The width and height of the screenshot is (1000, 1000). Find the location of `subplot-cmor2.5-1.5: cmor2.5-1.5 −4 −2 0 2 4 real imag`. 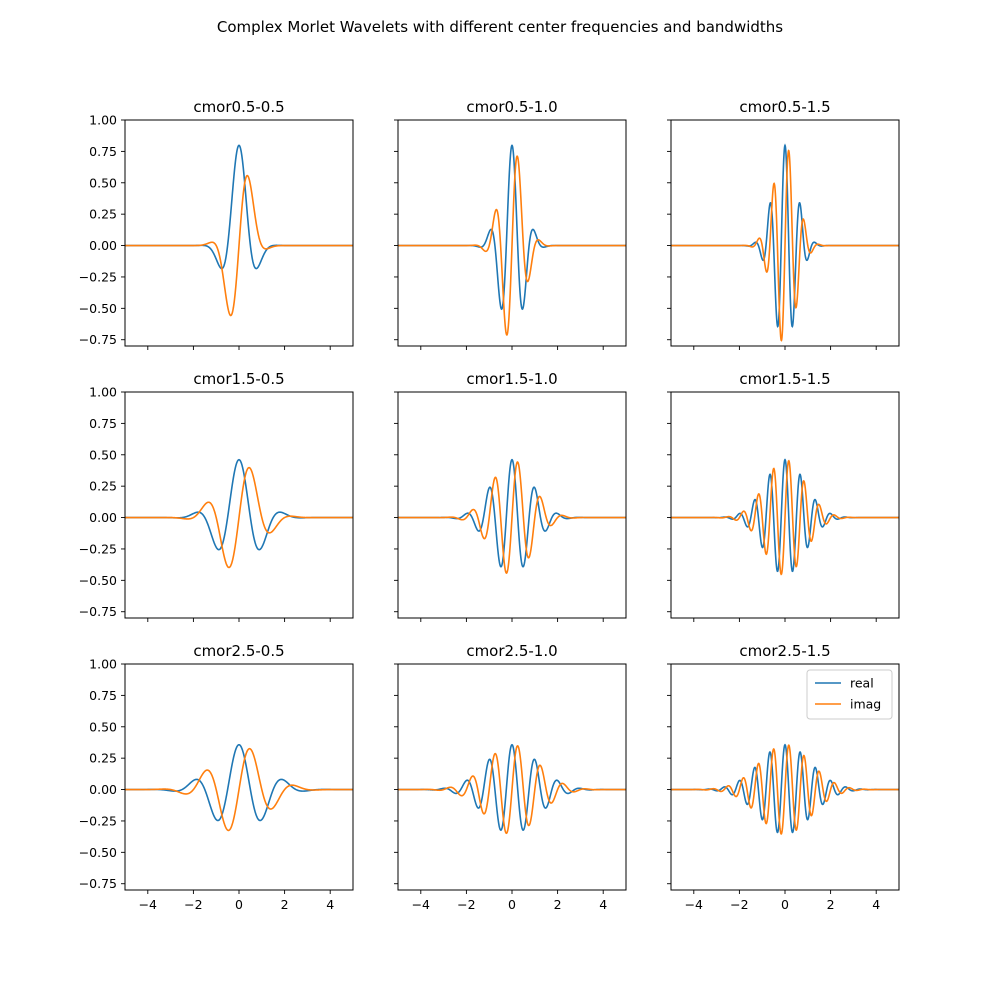

subplot-cmor2.5-1.5: cmor2.5-1.5 −4 −2 0 2 4 real imag is located at coordinates (783, 777).